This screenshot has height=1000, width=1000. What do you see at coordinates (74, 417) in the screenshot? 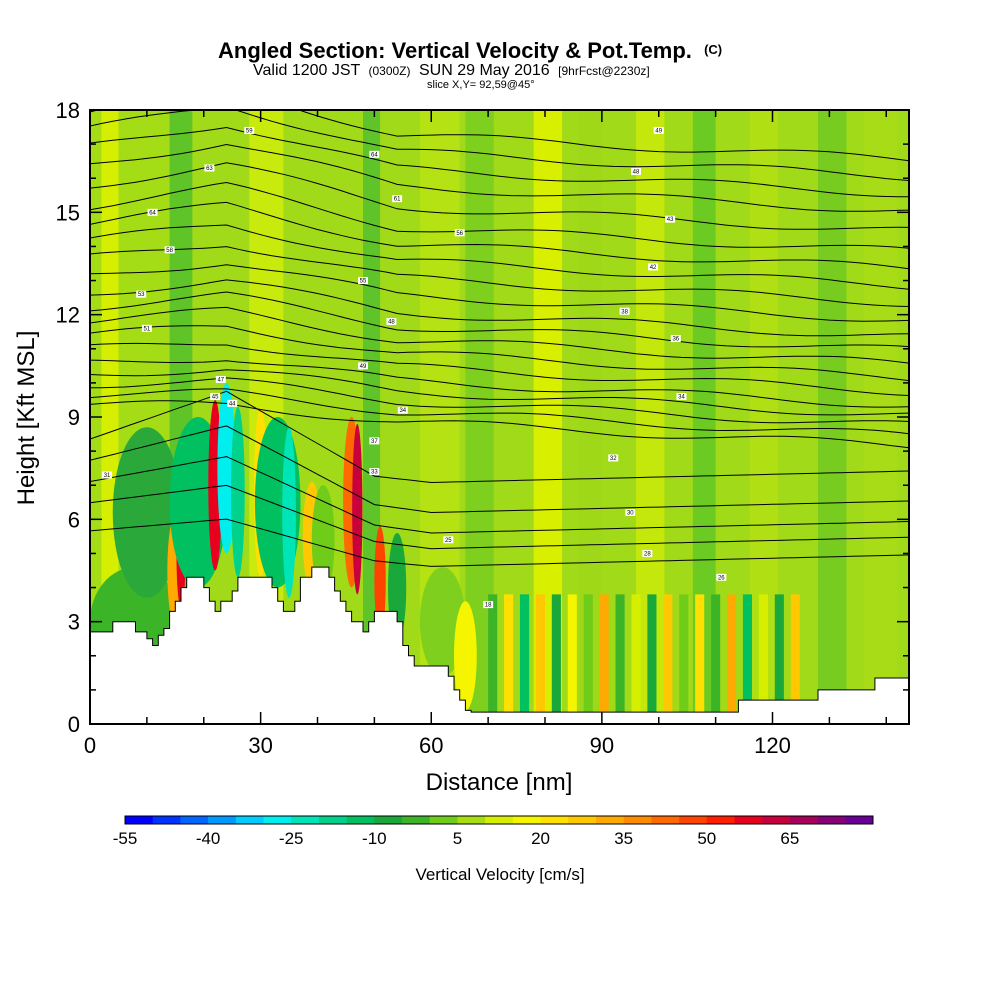
I see `y-tick-label: 9` at bounding box center [74, 417].